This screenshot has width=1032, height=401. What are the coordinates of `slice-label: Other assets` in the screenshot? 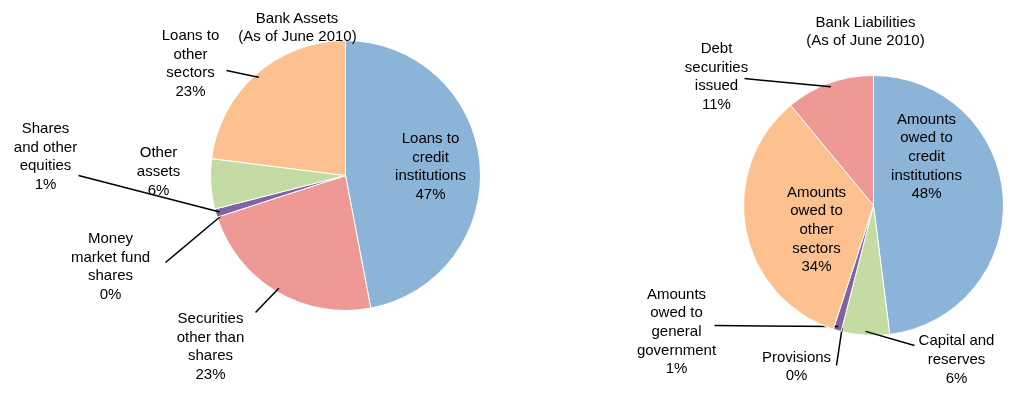 It's located at (158, 161).